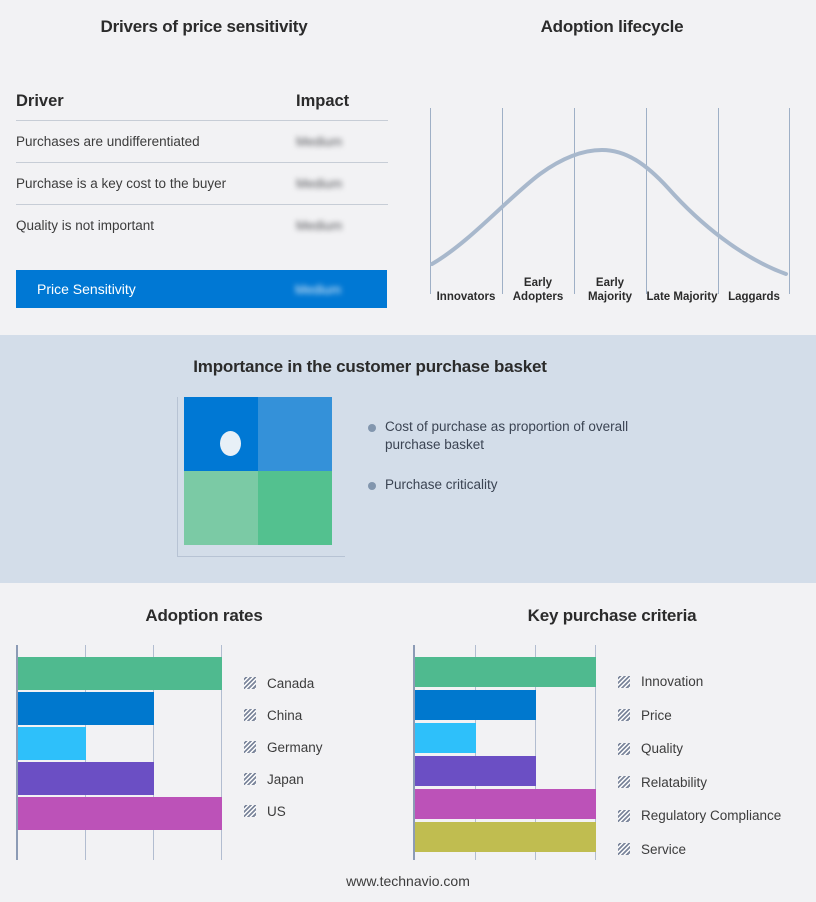  Describe the element at coordinates (86, 778) in the screenshot. I see `bar-japan` at that location.